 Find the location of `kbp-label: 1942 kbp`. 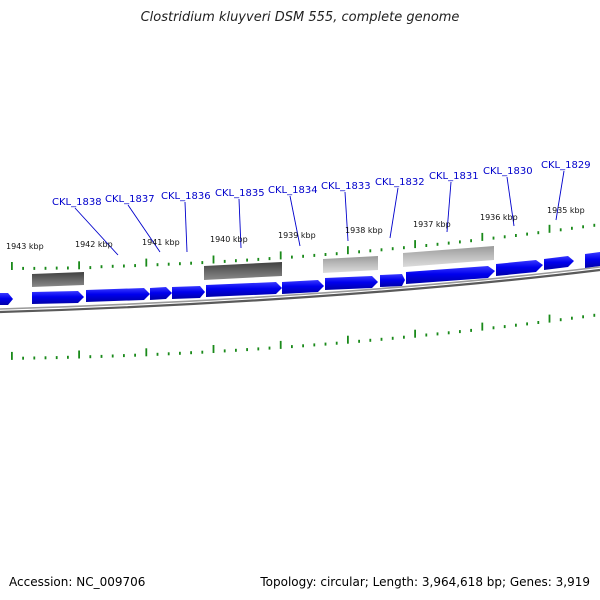

kbp-label: 1942 kbp is located at coordinates (94, 244).